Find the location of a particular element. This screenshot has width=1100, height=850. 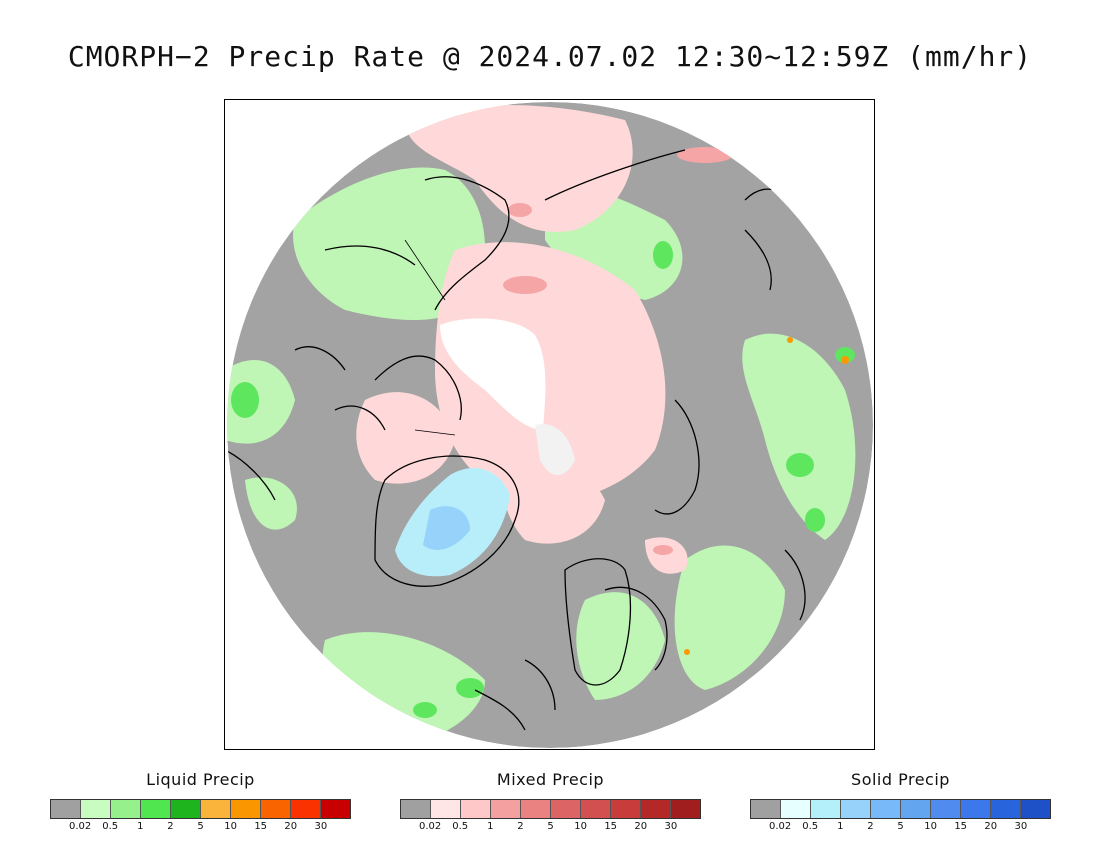

liquid-precip-legend: Liquid Precip 0.02 0.5 1 2 5 10 15 20 30 is located at coordinates (200, 801).